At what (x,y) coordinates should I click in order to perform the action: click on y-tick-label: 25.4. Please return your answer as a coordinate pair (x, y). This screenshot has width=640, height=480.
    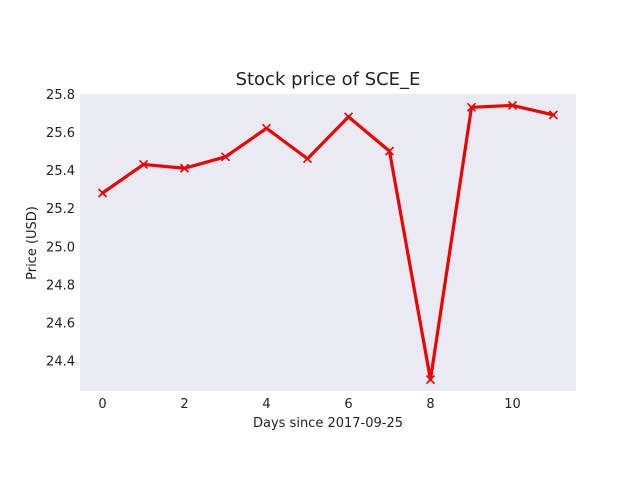
    Looking at the image, I should click on (60, 171).